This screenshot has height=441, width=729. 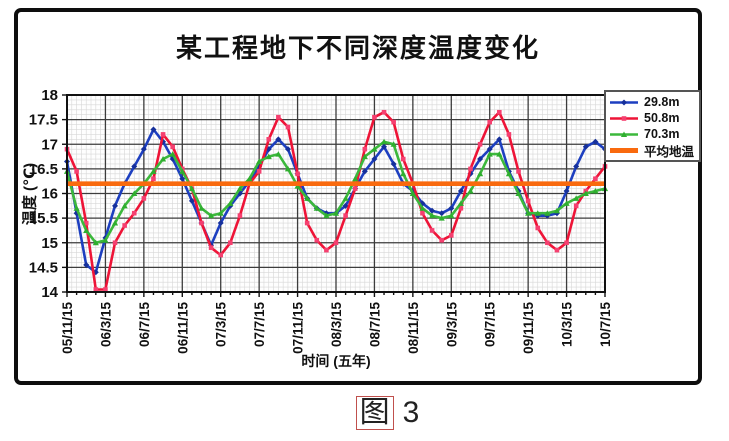 What do you see at coordinates (298, 328) in the screenshot?
I see `x-tick-label: 07/11/15` at bounding box center [298, 328].